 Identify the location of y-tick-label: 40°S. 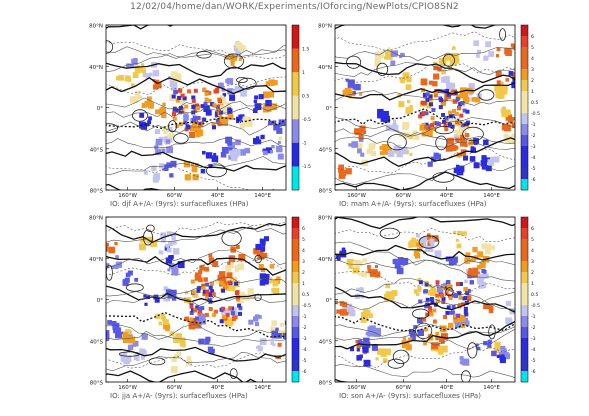
(97, 342).